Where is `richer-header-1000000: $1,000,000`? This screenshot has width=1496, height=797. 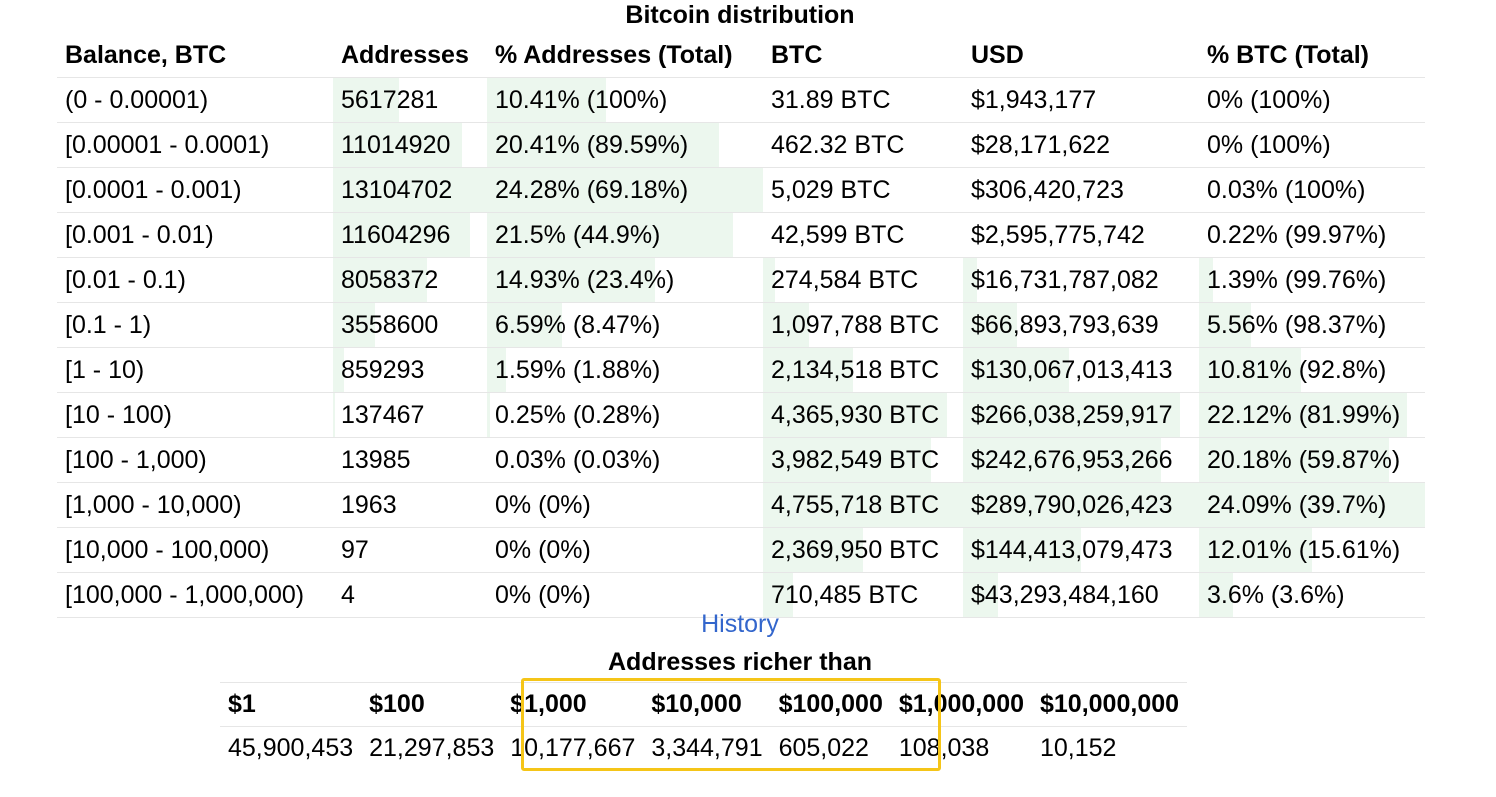
richer-header-1000000: $1,000,000 is located at coordinates (961, 704).